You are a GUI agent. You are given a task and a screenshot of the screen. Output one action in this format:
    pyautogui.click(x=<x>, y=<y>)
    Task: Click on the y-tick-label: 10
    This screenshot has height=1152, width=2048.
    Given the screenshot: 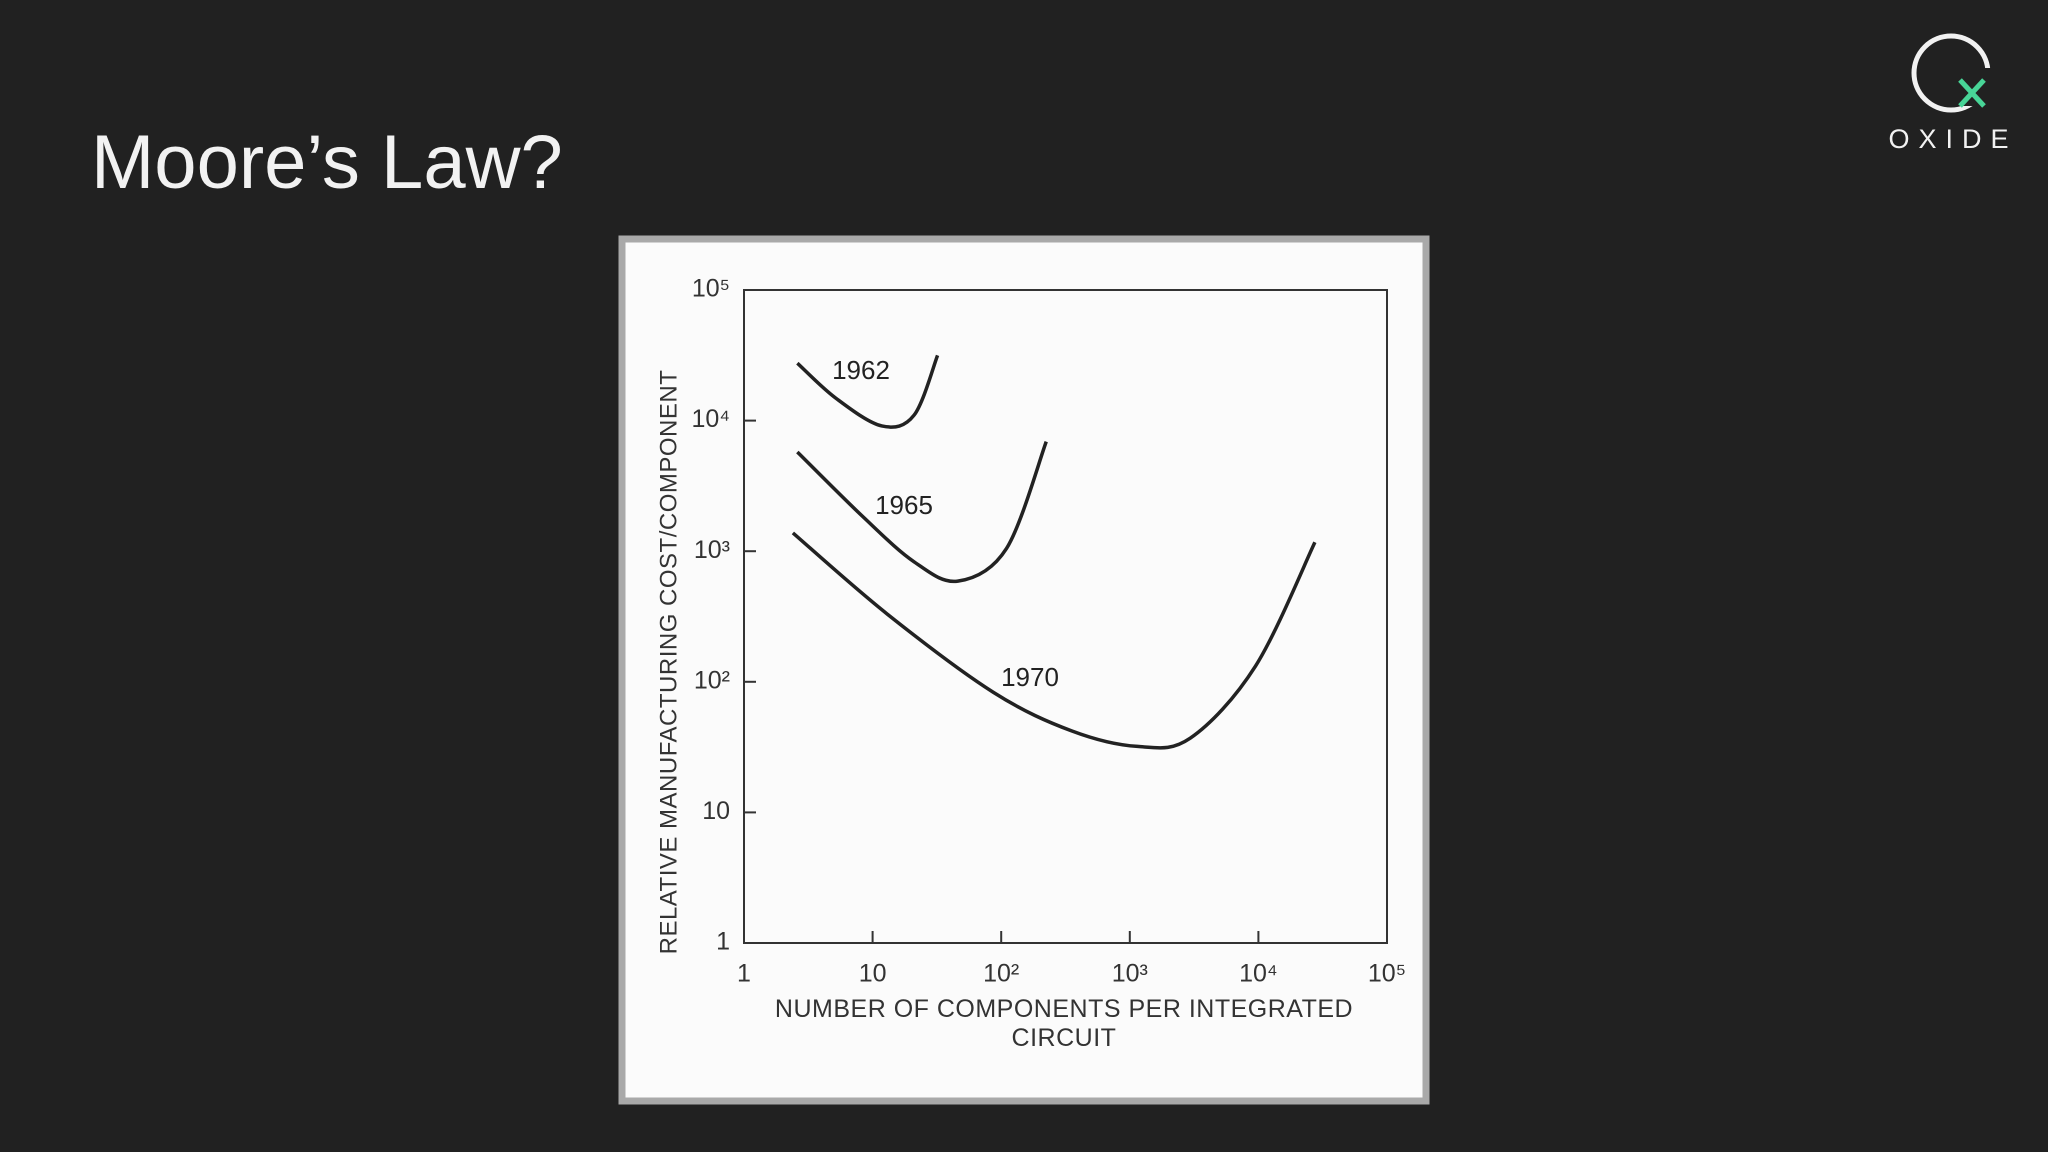 What is the action you would take?
    pyautogui.click(x=716, y=811)
    